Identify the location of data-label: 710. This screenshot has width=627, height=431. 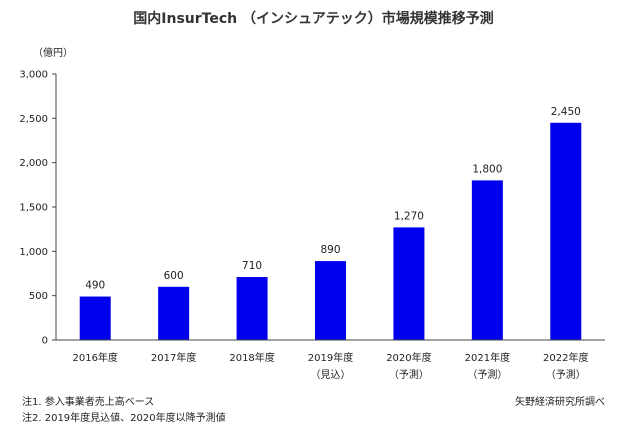
(252, 266).